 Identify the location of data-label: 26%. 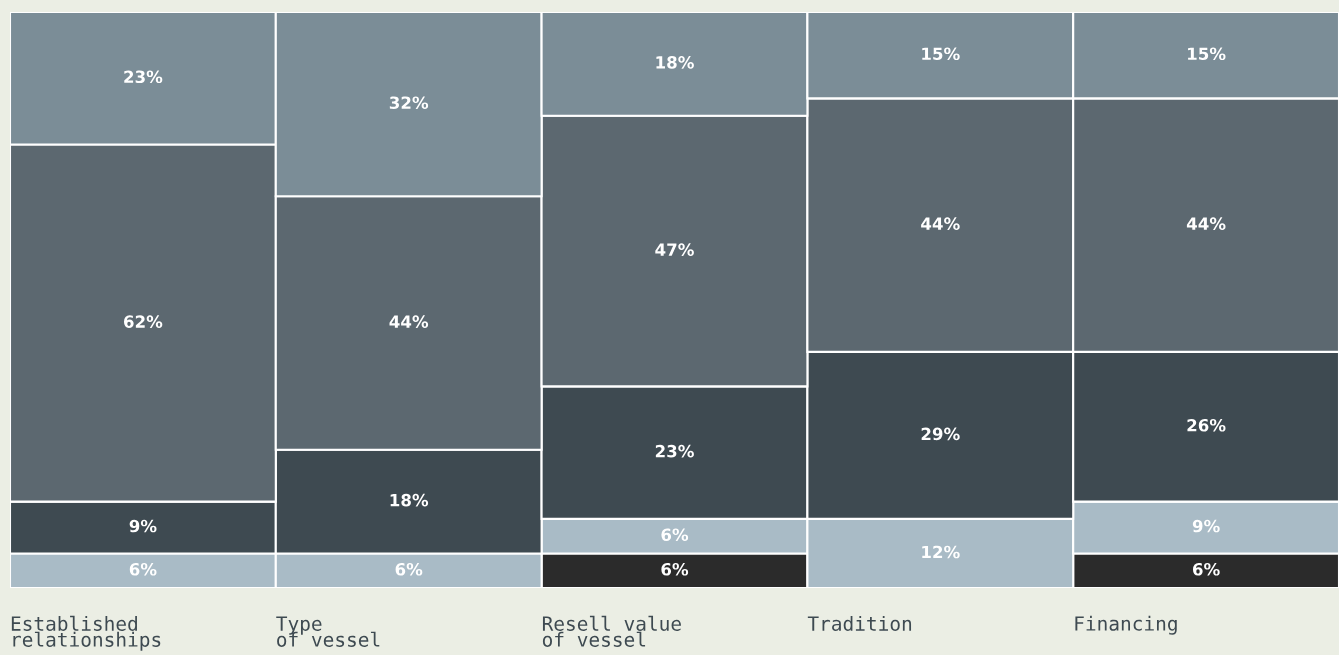
(1206, 425).